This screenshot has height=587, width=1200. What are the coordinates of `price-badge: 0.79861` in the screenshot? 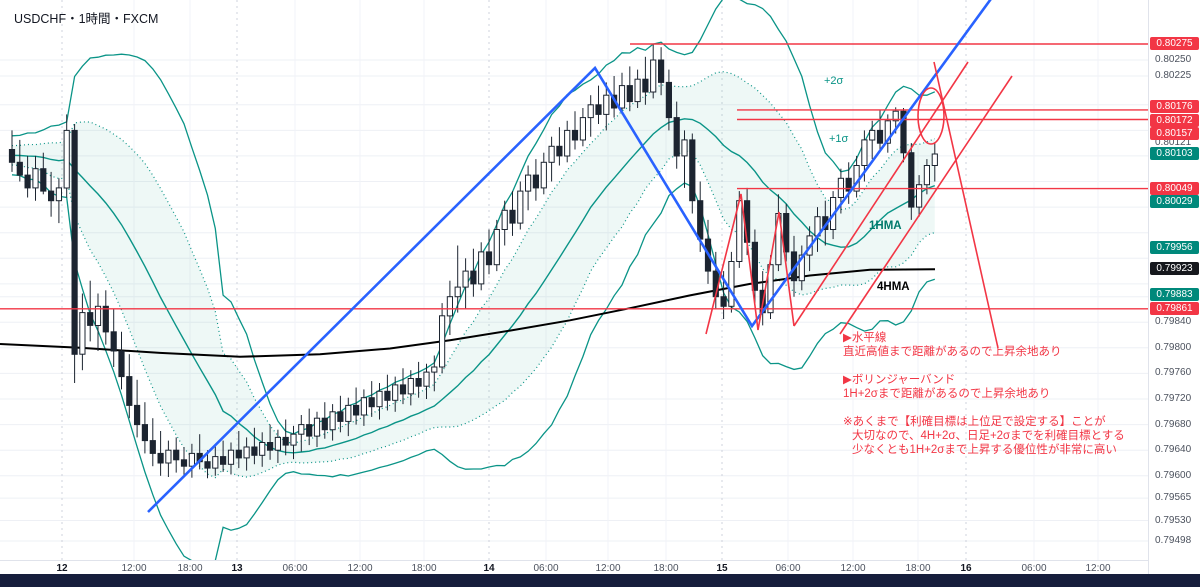 It's located at (1174, 308).